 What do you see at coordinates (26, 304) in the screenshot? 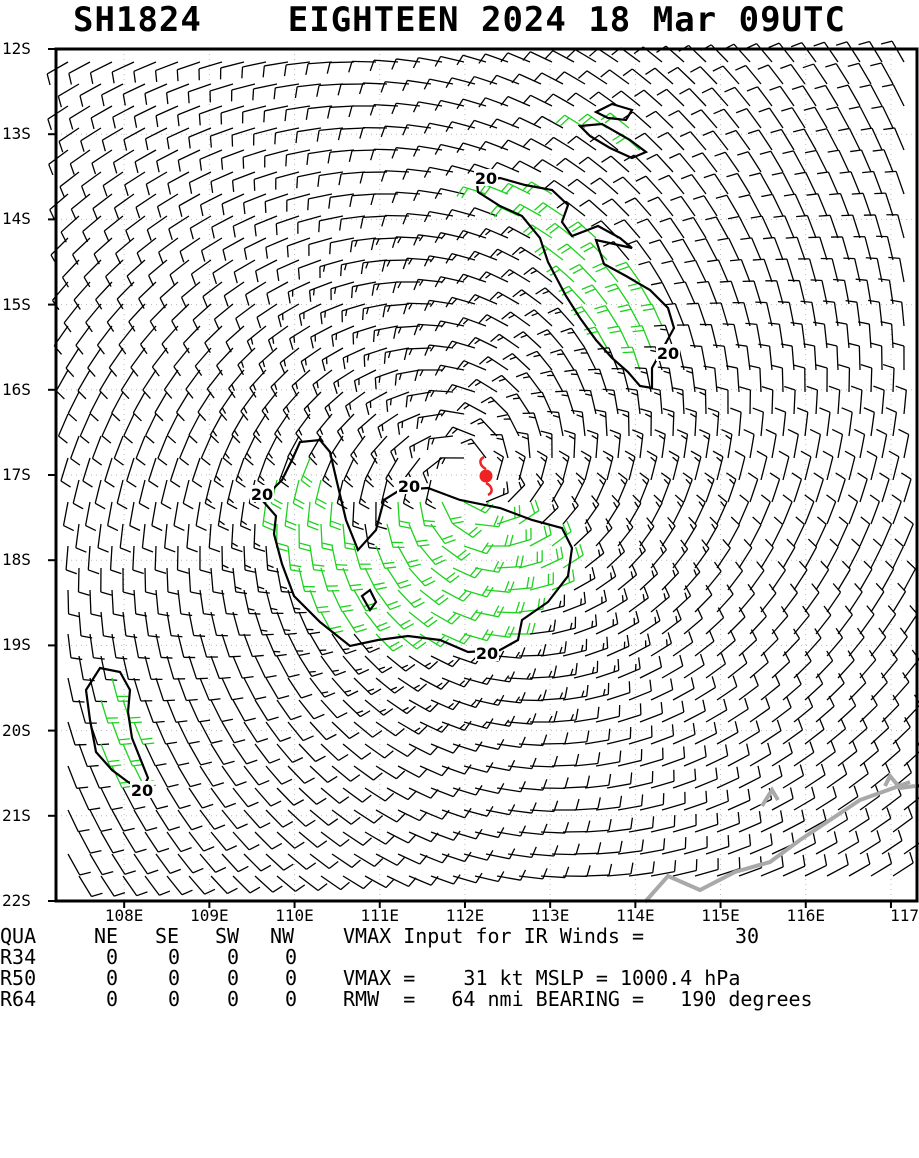
I see `lat-label: 15S` at bounding box center [26, 304].